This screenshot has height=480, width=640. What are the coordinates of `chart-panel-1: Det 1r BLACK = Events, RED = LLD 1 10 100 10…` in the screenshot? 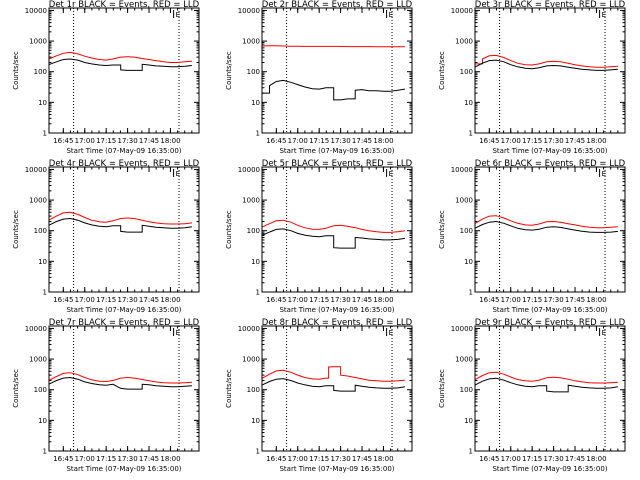 It's located at (106, 77).